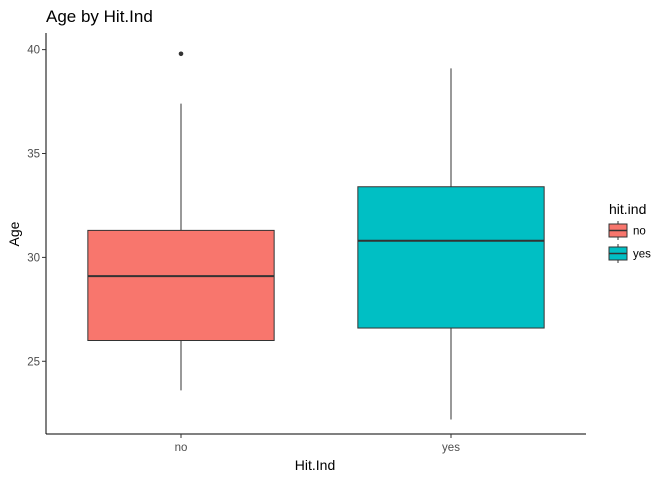 This screenshot has width=672, height=480. Describe the element at coordinates (642, 255) in the screenshot. I see `legend-label-yes: yes` at that location.